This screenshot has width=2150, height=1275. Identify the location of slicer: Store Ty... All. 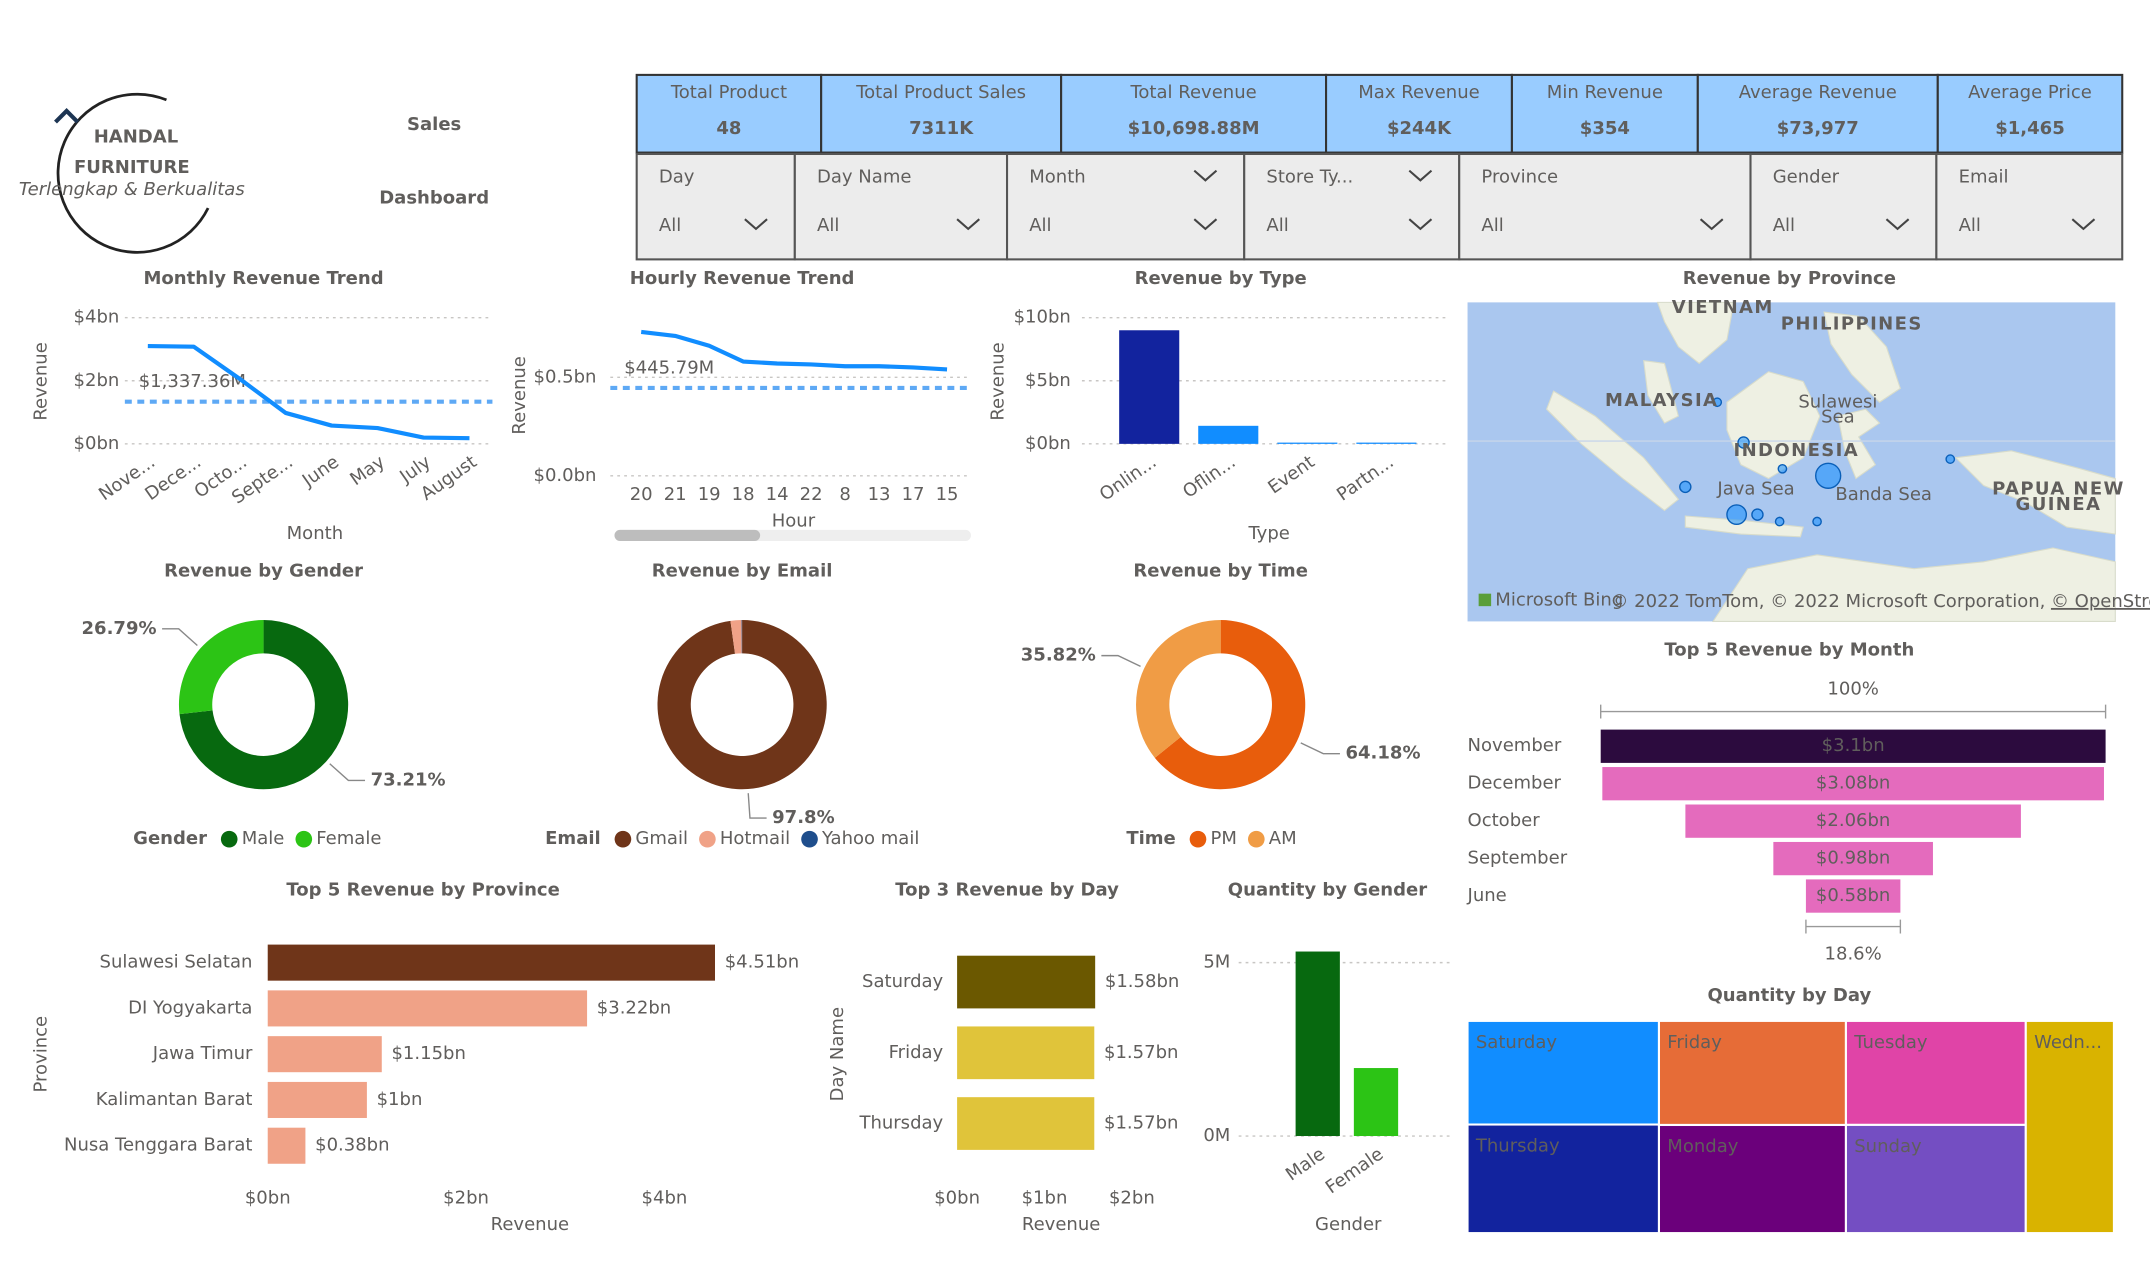
(1352, 206).